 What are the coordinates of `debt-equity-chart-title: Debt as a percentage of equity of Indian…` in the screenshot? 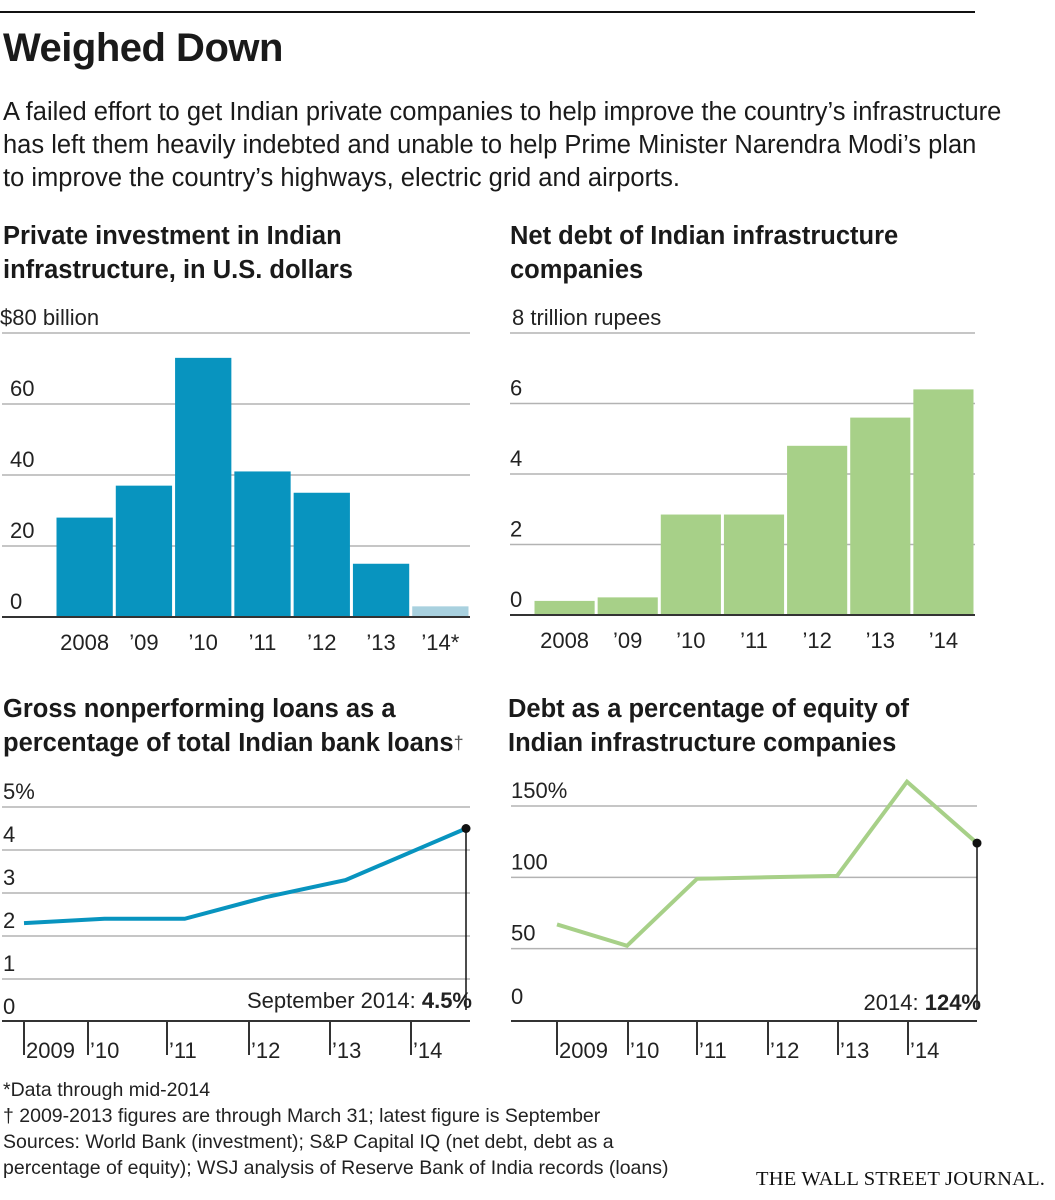 It's located at (709, 726).